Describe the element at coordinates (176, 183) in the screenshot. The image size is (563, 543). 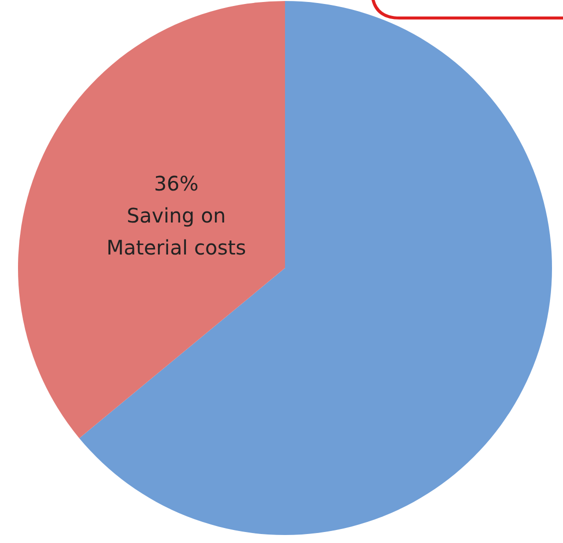
I see `data-label: 36%` at that location.